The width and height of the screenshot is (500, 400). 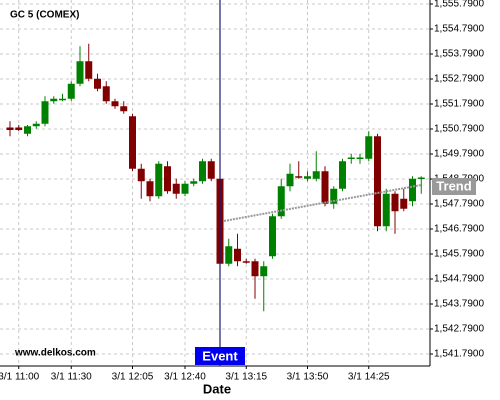 I want to click on trend-label-box, so click(x=454, y=186).